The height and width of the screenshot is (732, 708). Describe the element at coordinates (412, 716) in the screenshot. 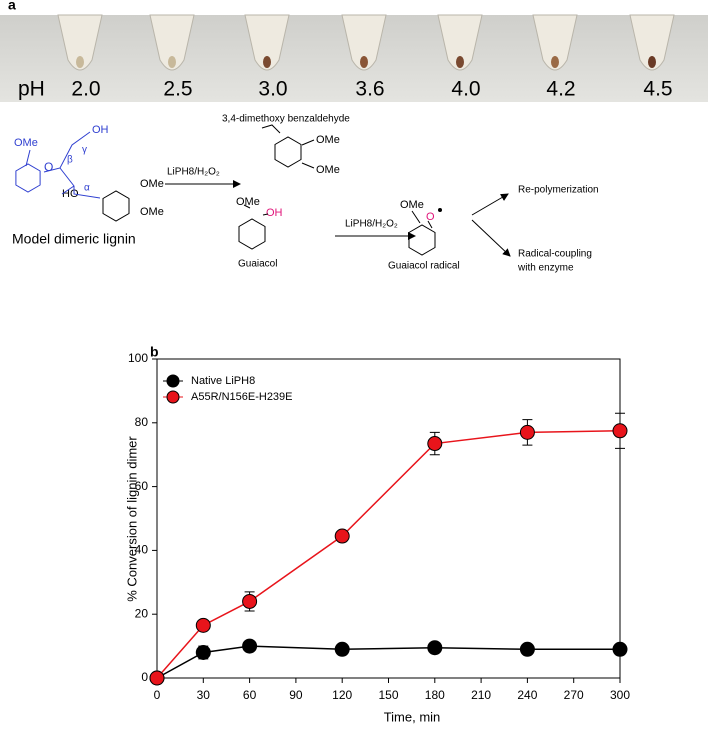

I see `x-axis-label: Time, min` at that location.